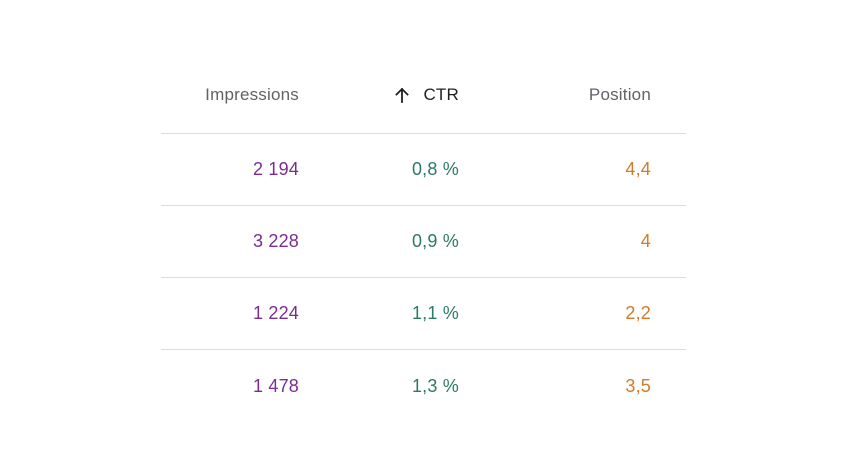 The width and height of the screenshot is (844, 466). I want to click on table-row: 2 194 0,8 % 4,4, so click(423, 170).